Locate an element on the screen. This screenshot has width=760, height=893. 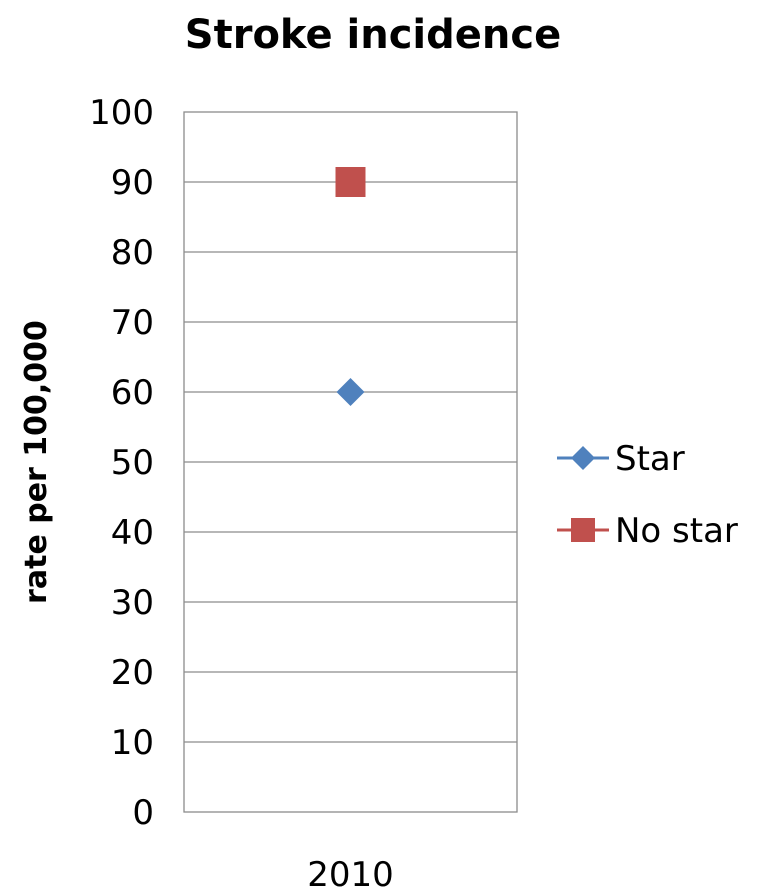
y-tick-label: 50 is located at coordinates (132, 463).